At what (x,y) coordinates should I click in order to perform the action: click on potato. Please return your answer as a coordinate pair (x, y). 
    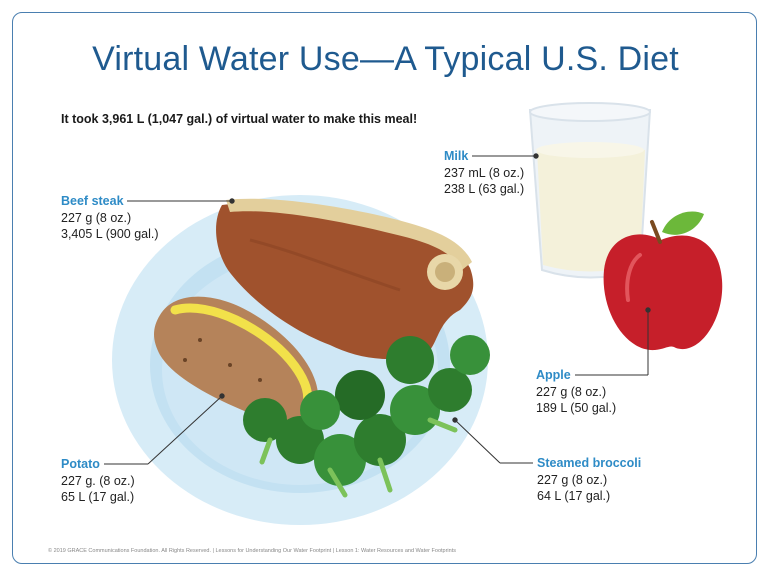
    Looking at the image, I should click on (236, 360).